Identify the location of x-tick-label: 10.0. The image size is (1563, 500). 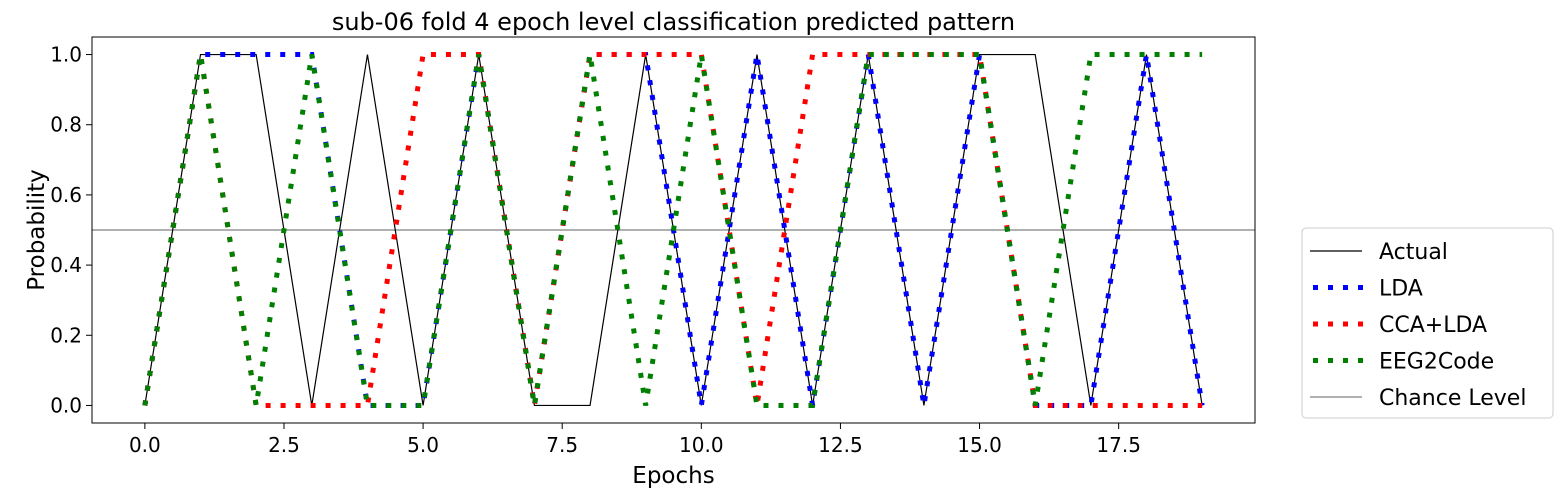
(701, 445).